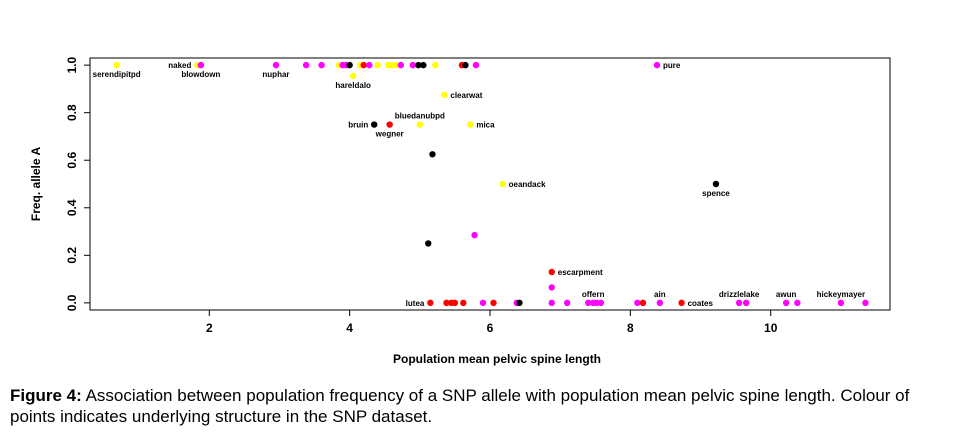  I want to click on point-label: bluedanubpd, so click(420, 116).